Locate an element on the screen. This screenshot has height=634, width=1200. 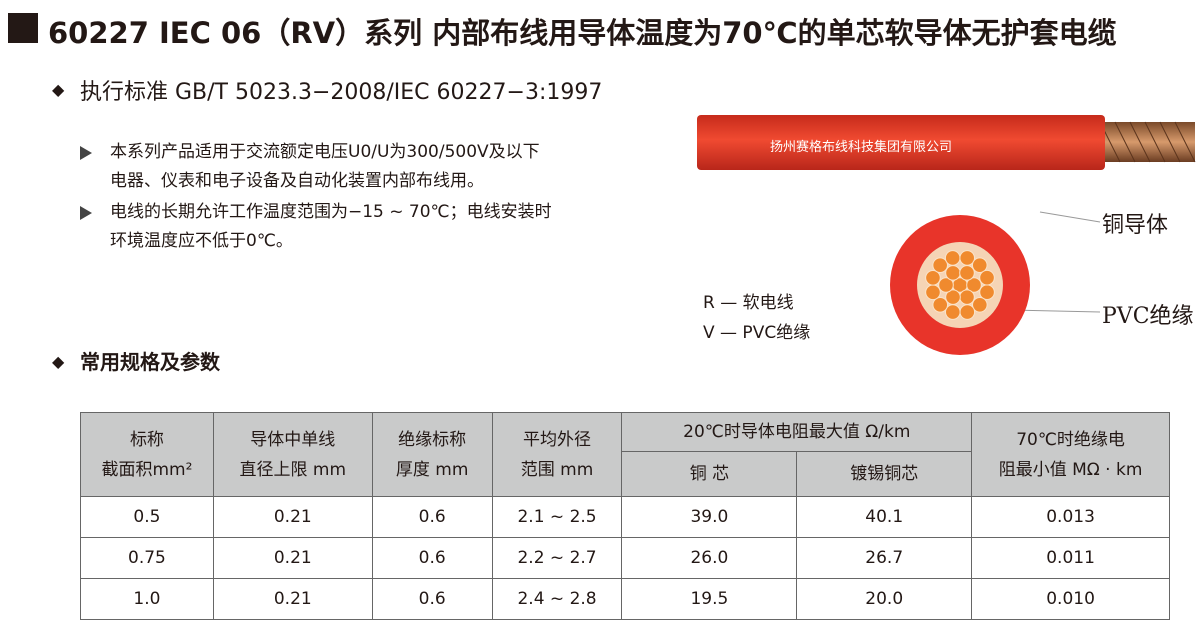
header-line: 厚度 mm is located at coordinates (432, 469).